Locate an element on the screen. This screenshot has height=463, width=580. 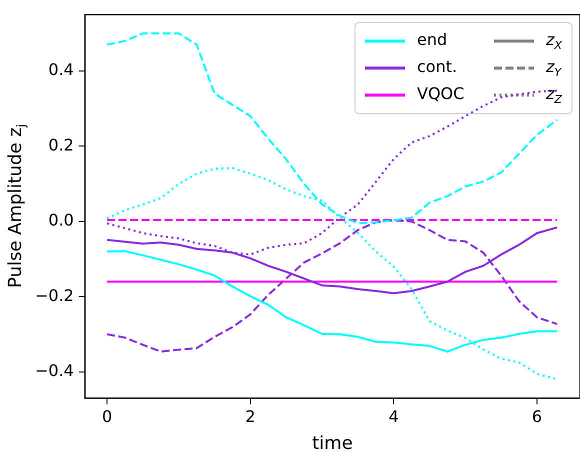
legend-label: z$_{X}$ is located at coordinates (554, 41).